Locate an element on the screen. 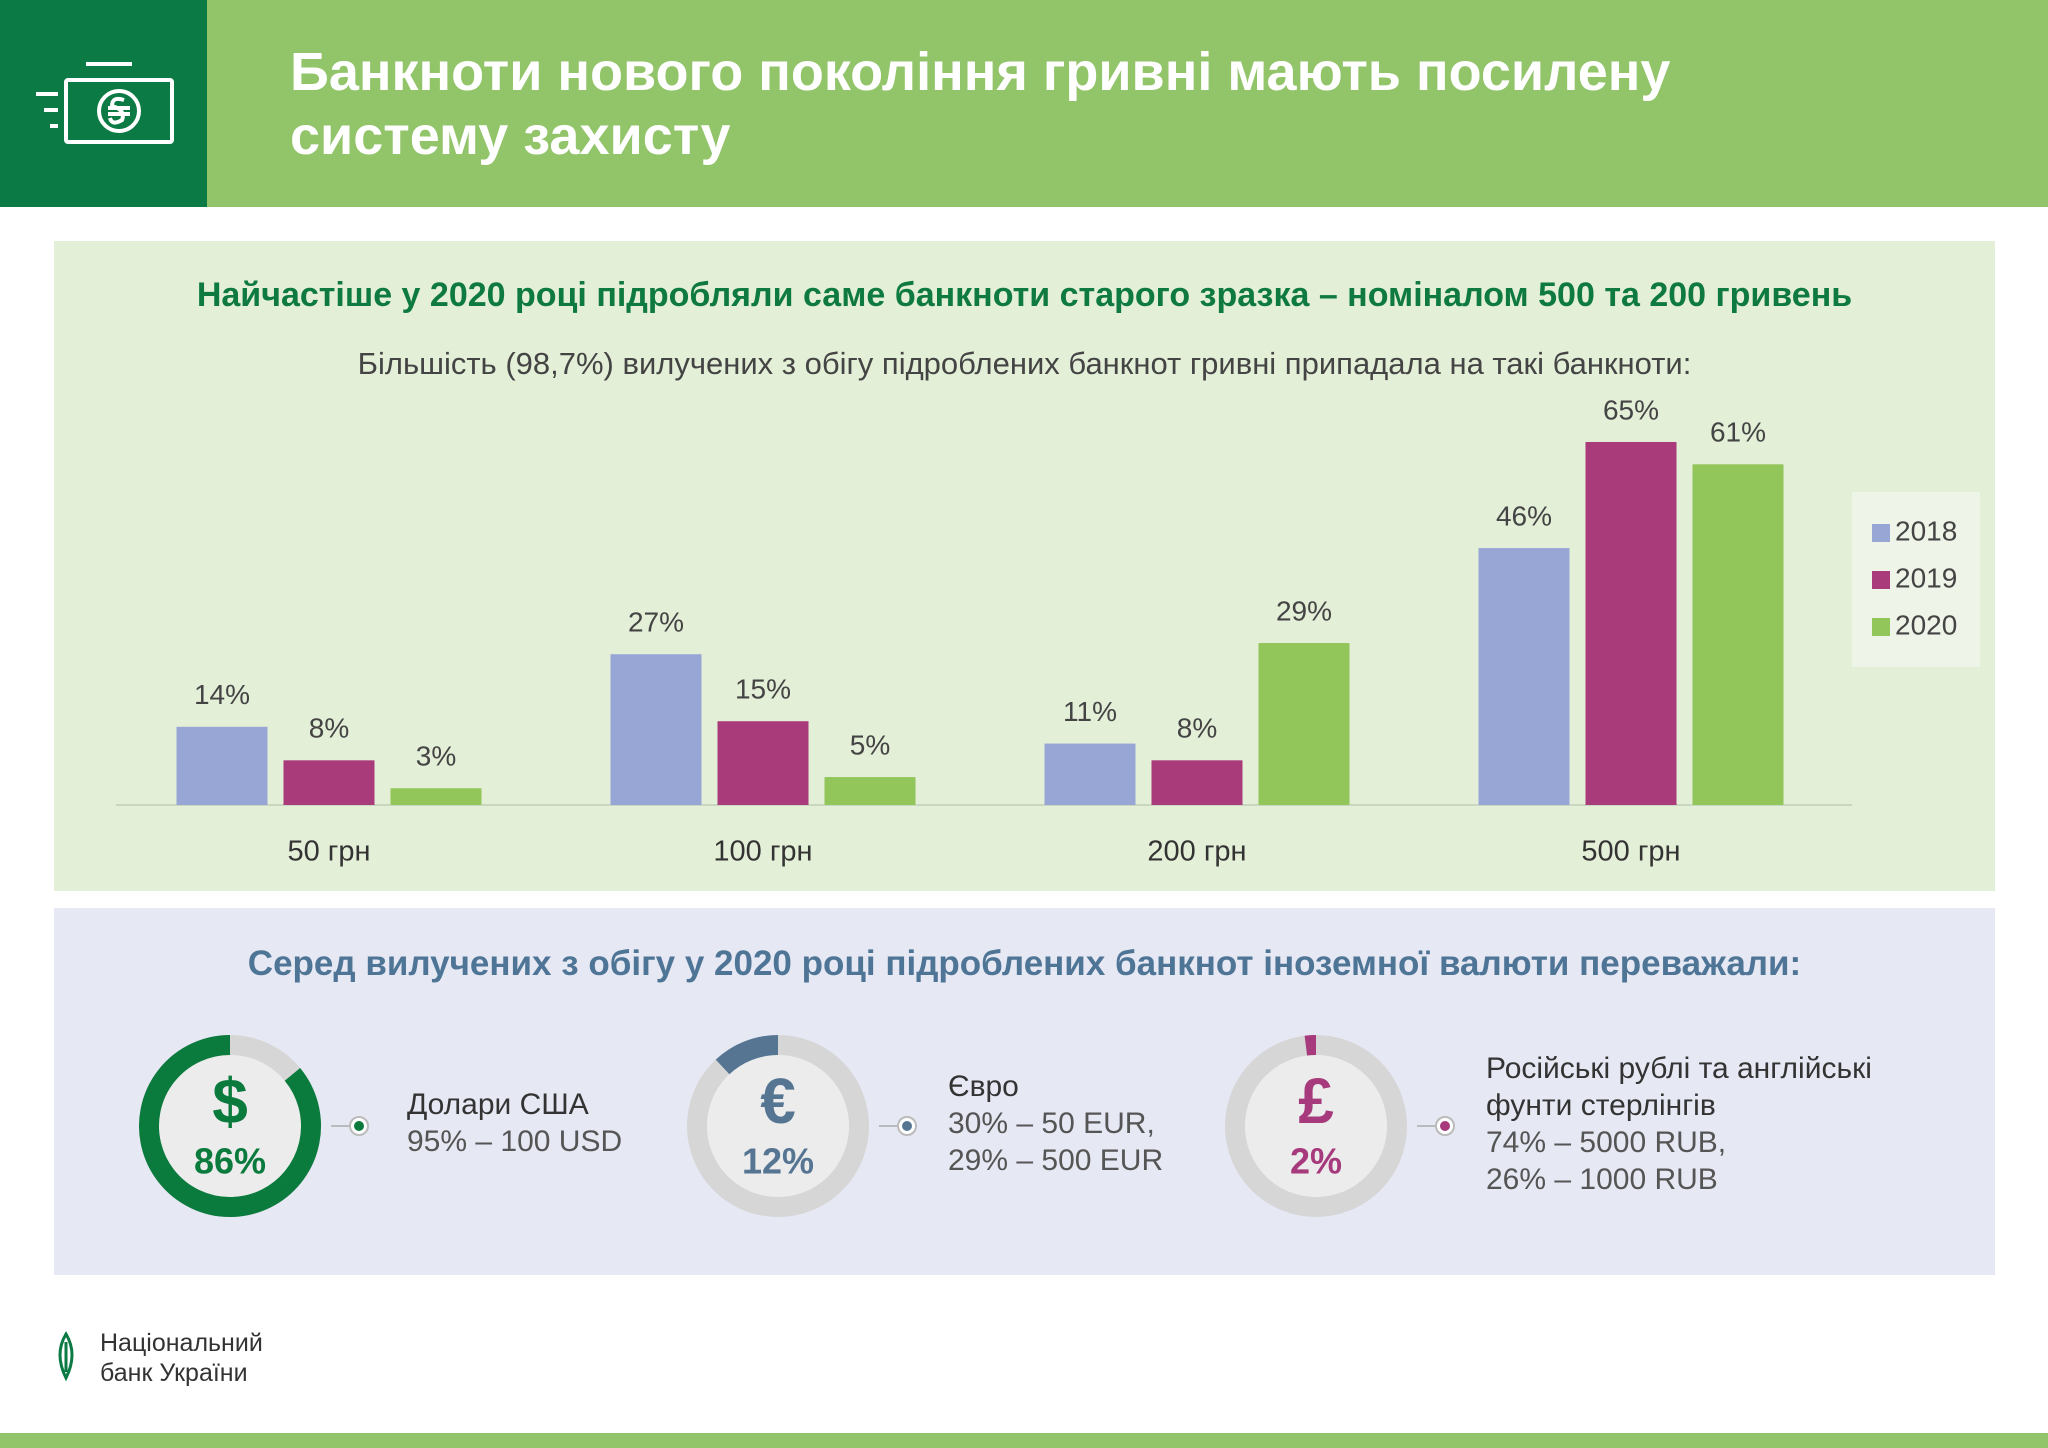 The image size is (2048, 1448). detail: 74% – 5000 RUB, is located at coordinates (1606, 1142).